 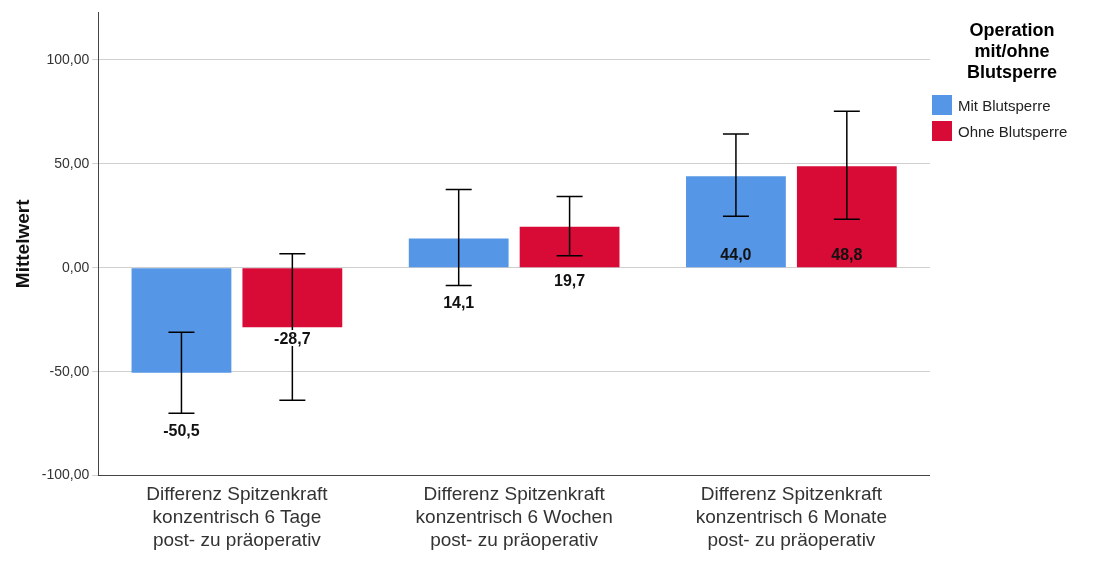 What do you see at coordinates (72, 162) in the screenshot?
I see `y-tick-label: 50,00` at bounding box center [72, 162].